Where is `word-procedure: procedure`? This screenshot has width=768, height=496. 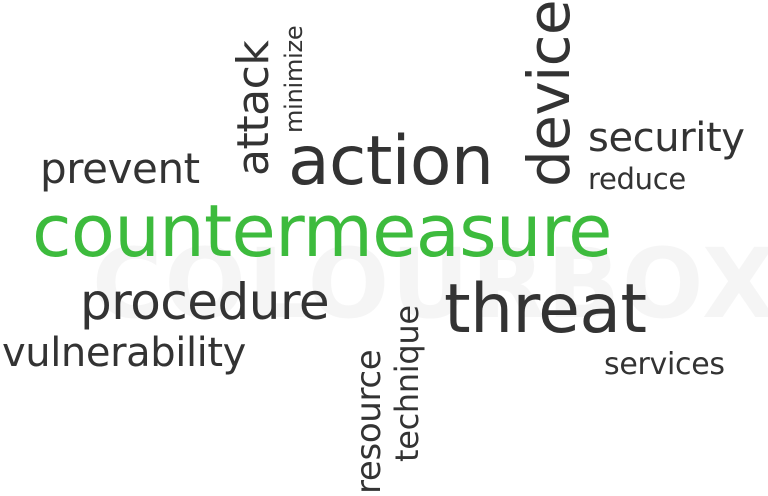
word-procedure: procedure is located at coordinates (205, 302).